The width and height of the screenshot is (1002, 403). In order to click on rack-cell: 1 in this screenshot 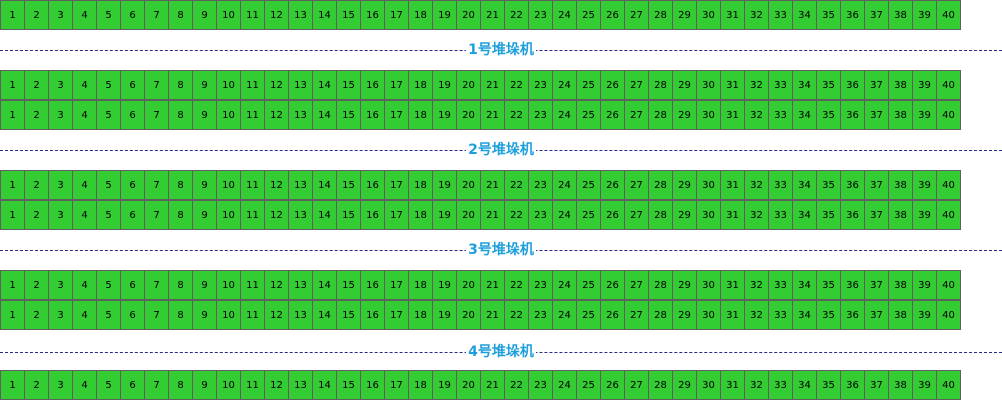, I will do `click(12, 115)`.